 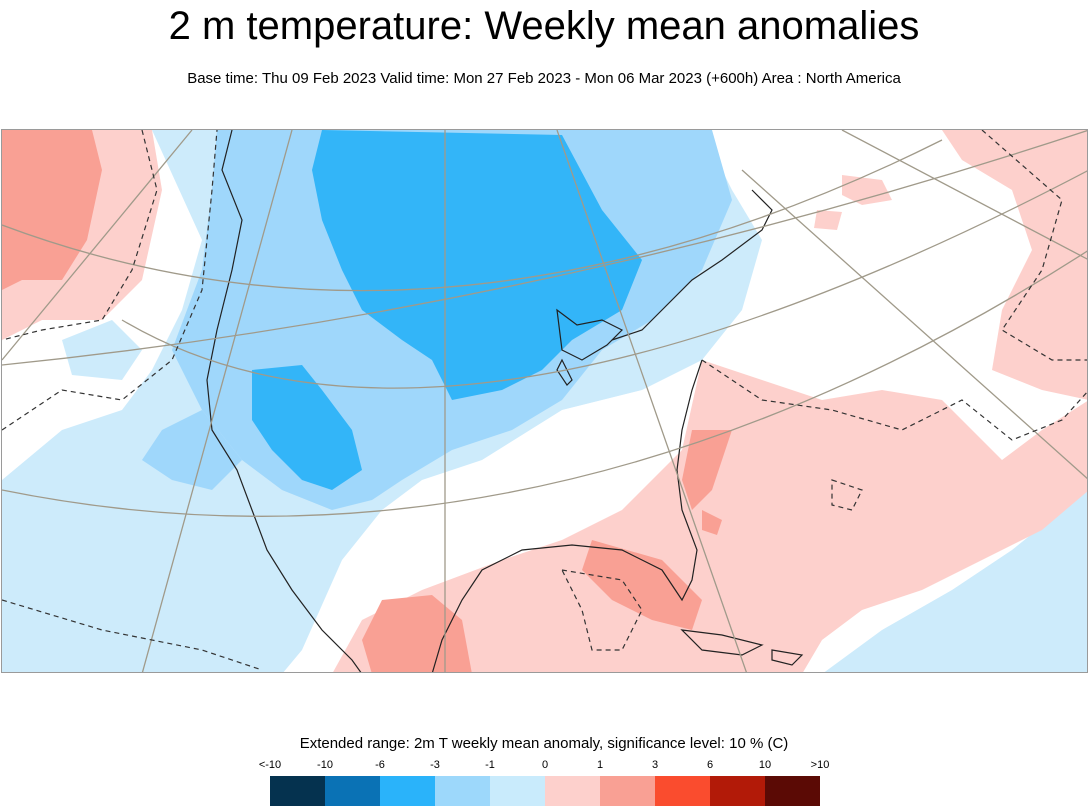 I want to click on anomaly-light-blue-east, so click(x=955, y=577).